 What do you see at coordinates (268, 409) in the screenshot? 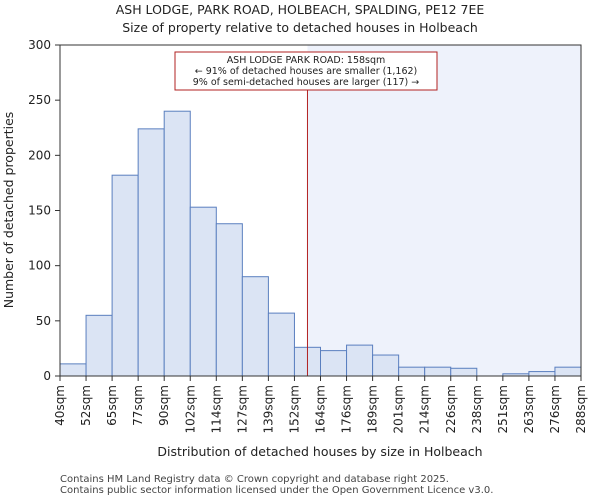
I see `x-tick-label: 139sqm` at bounding box center [268, 409].